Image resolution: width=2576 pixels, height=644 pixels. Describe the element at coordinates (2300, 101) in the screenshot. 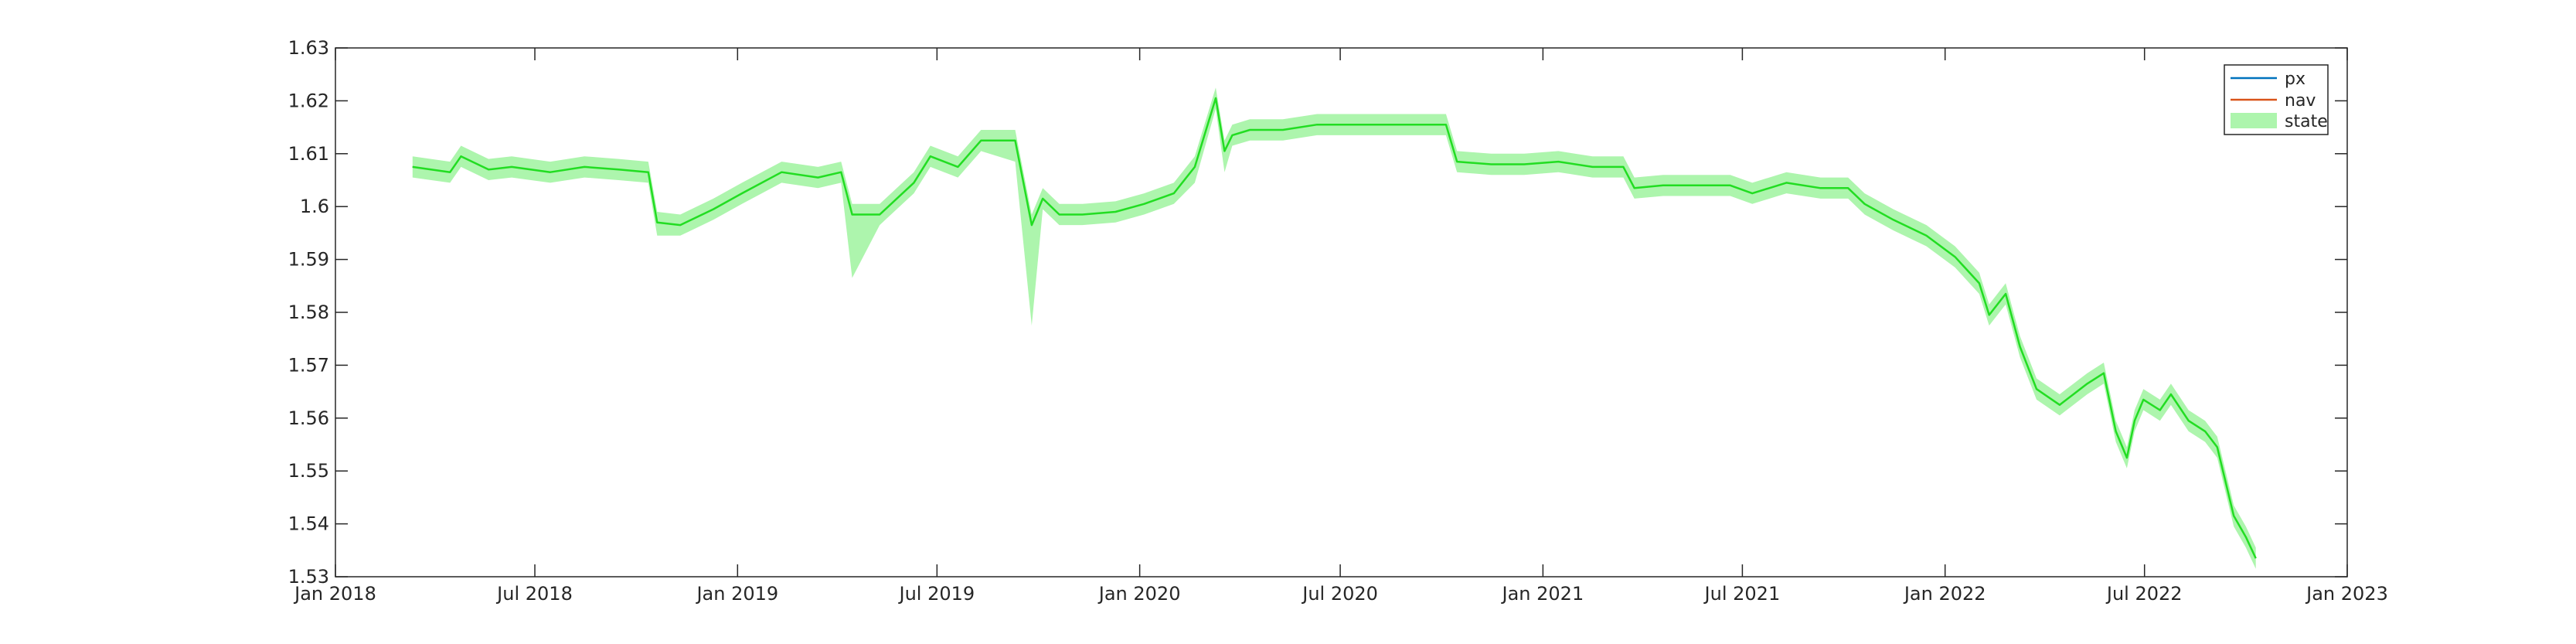

I see `legend-nav-label: nav` at that location.